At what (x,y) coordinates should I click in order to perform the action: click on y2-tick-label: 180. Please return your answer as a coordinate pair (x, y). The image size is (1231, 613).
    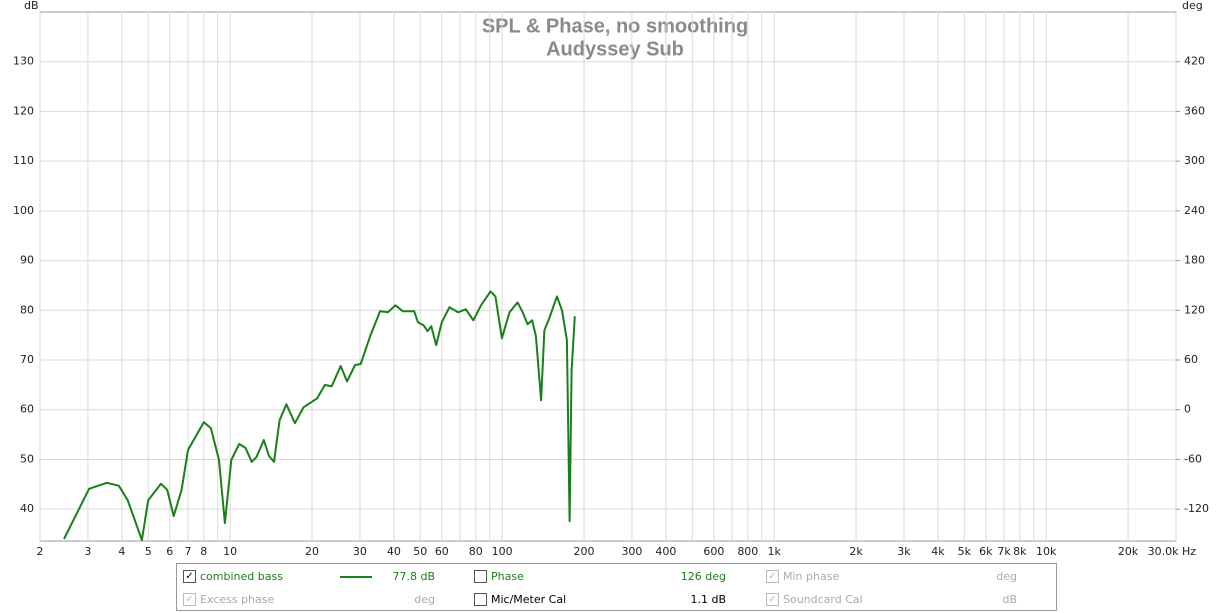
    Looking at the image, I should click on (1194, 260).